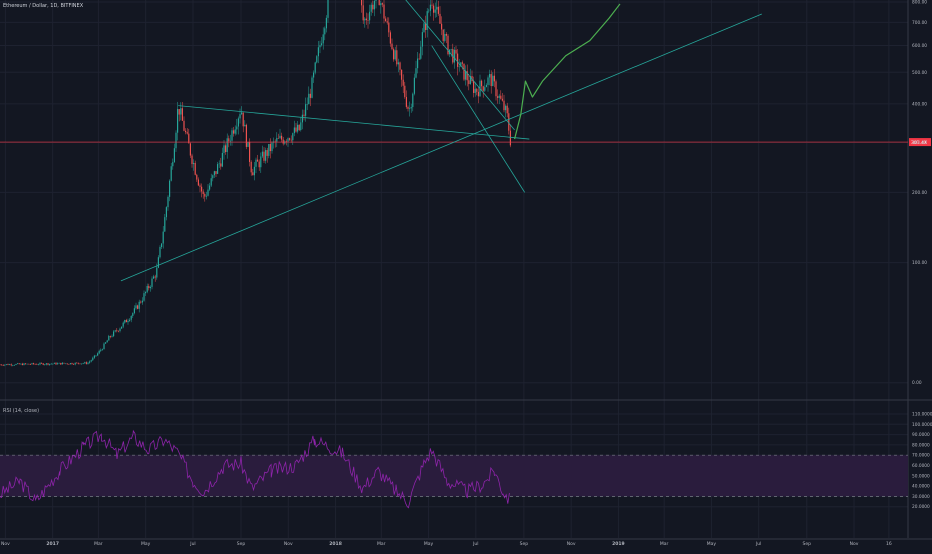 The image size is (932, 554). I want to click on price-tick-label: 800.00, so click(919, 3).